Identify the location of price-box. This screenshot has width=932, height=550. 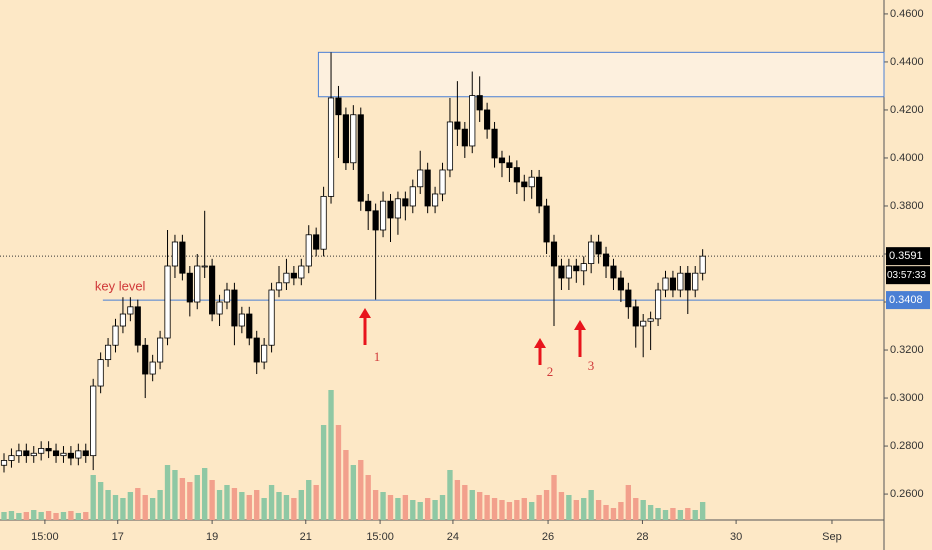
(908, 256).